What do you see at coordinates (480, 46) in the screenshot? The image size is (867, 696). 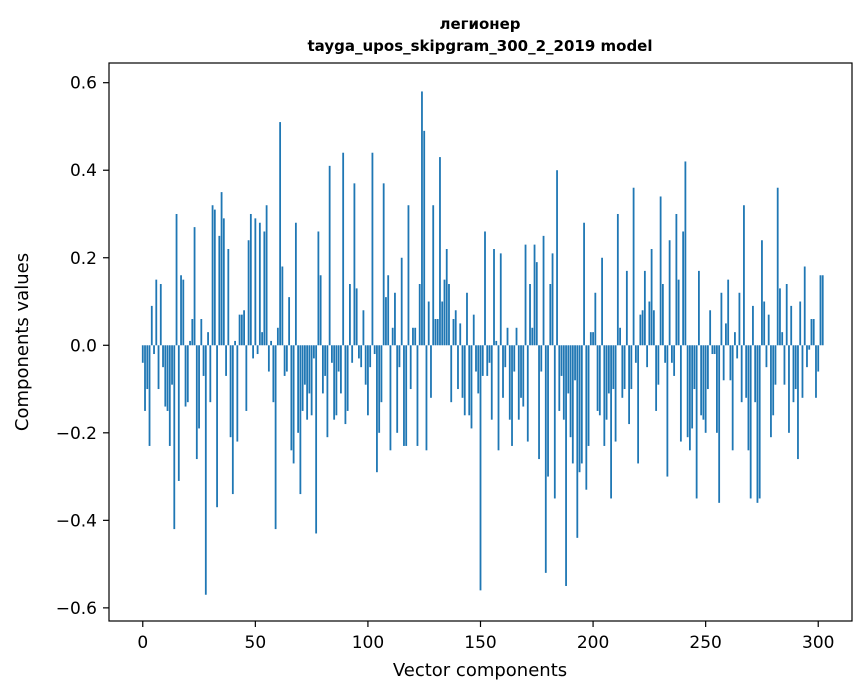 I see `chart-subtitle: tayga_upos_skipgram_300_2_2019 model` at bounding box center [480, 46].